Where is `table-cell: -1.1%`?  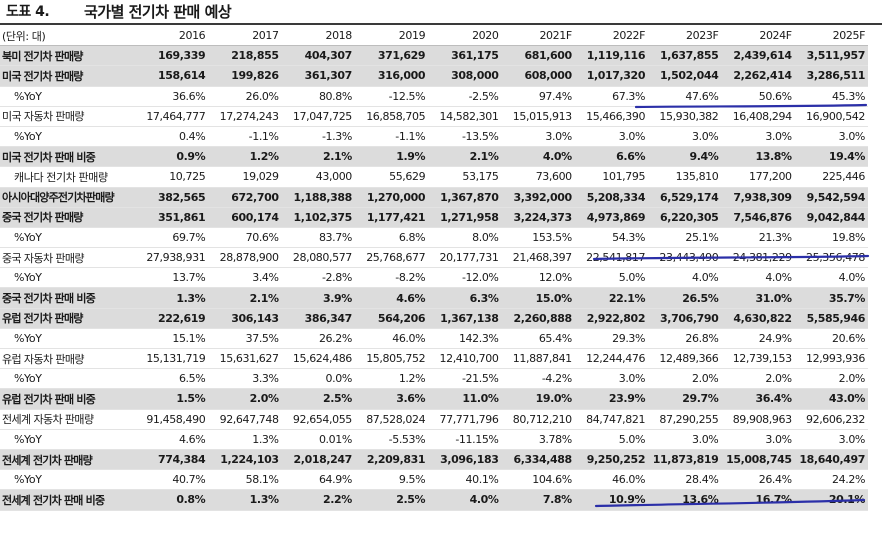 table-cell: -1.1% is located at coordinates (391, 137).